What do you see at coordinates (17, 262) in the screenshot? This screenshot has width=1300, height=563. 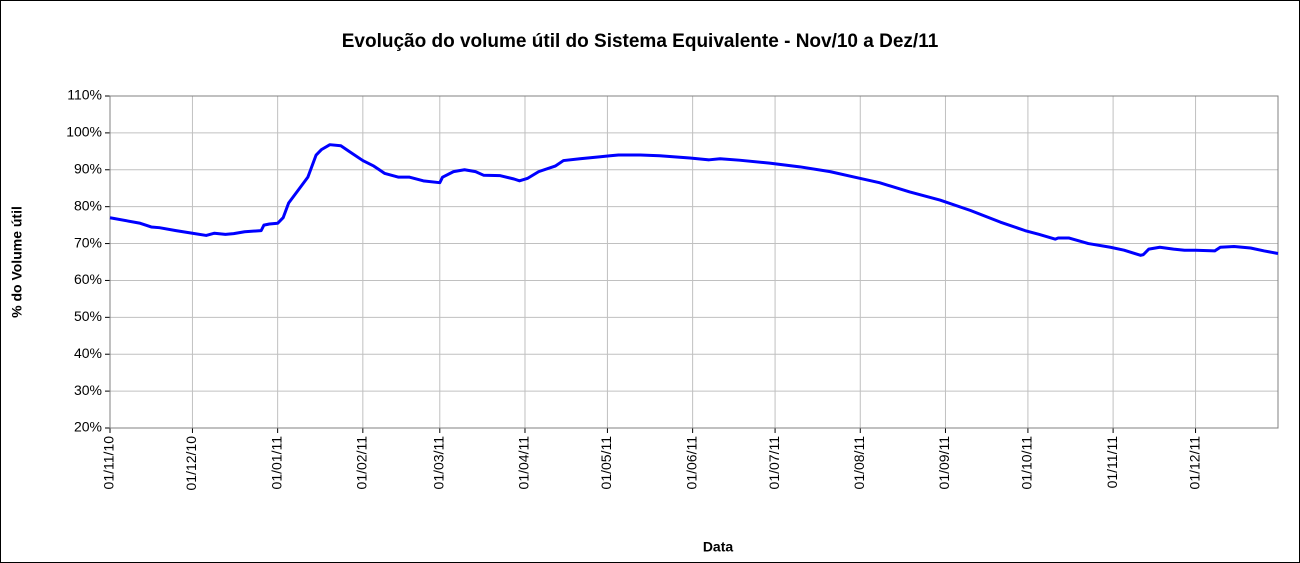 I see `y-axis-label: % do Volume útil` at bounding box center [17, 262].